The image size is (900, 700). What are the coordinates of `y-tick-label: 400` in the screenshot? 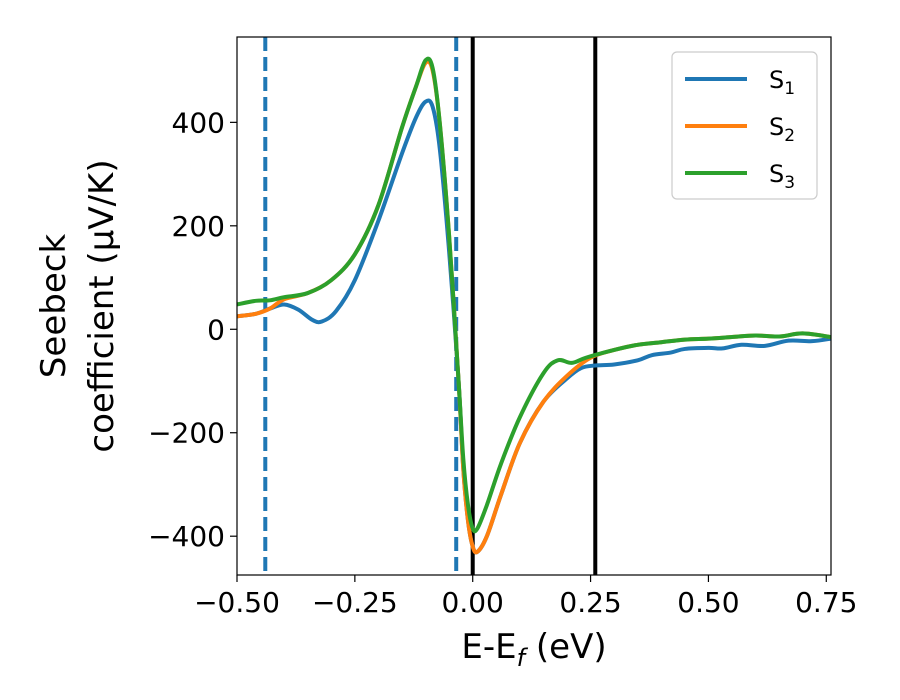 It's located at (198, 122).